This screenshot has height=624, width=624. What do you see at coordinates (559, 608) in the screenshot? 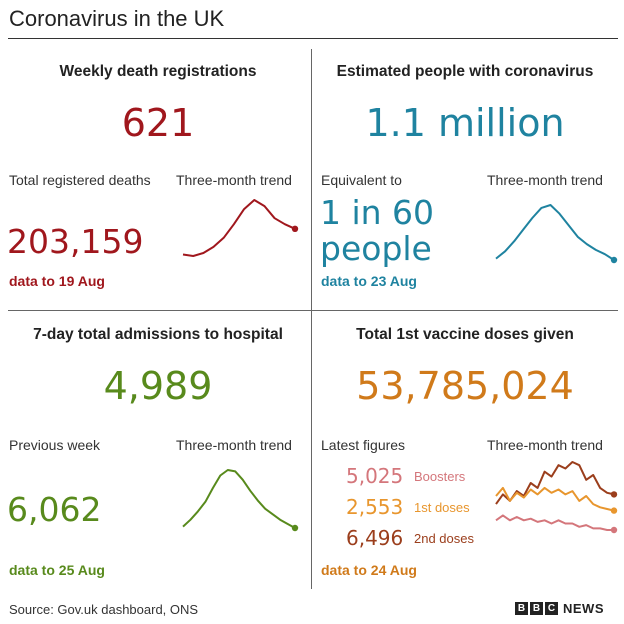
I see `bbc-news-logo: B B C NEWS` at bounding box center [559, 608].